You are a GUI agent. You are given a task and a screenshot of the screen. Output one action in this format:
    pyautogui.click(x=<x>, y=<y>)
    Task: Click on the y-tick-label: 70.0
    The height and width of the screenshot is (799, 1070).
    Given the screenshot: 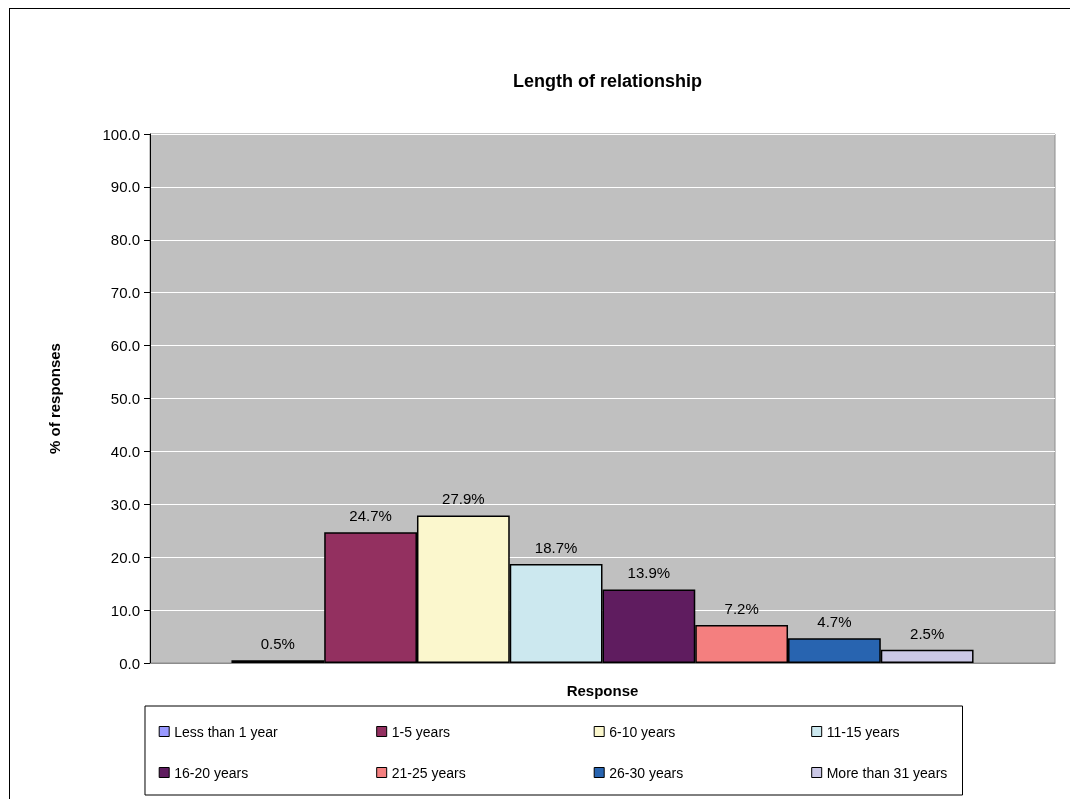 What is the action you would take?
    pyautogui.click(x=125, y=293)
    